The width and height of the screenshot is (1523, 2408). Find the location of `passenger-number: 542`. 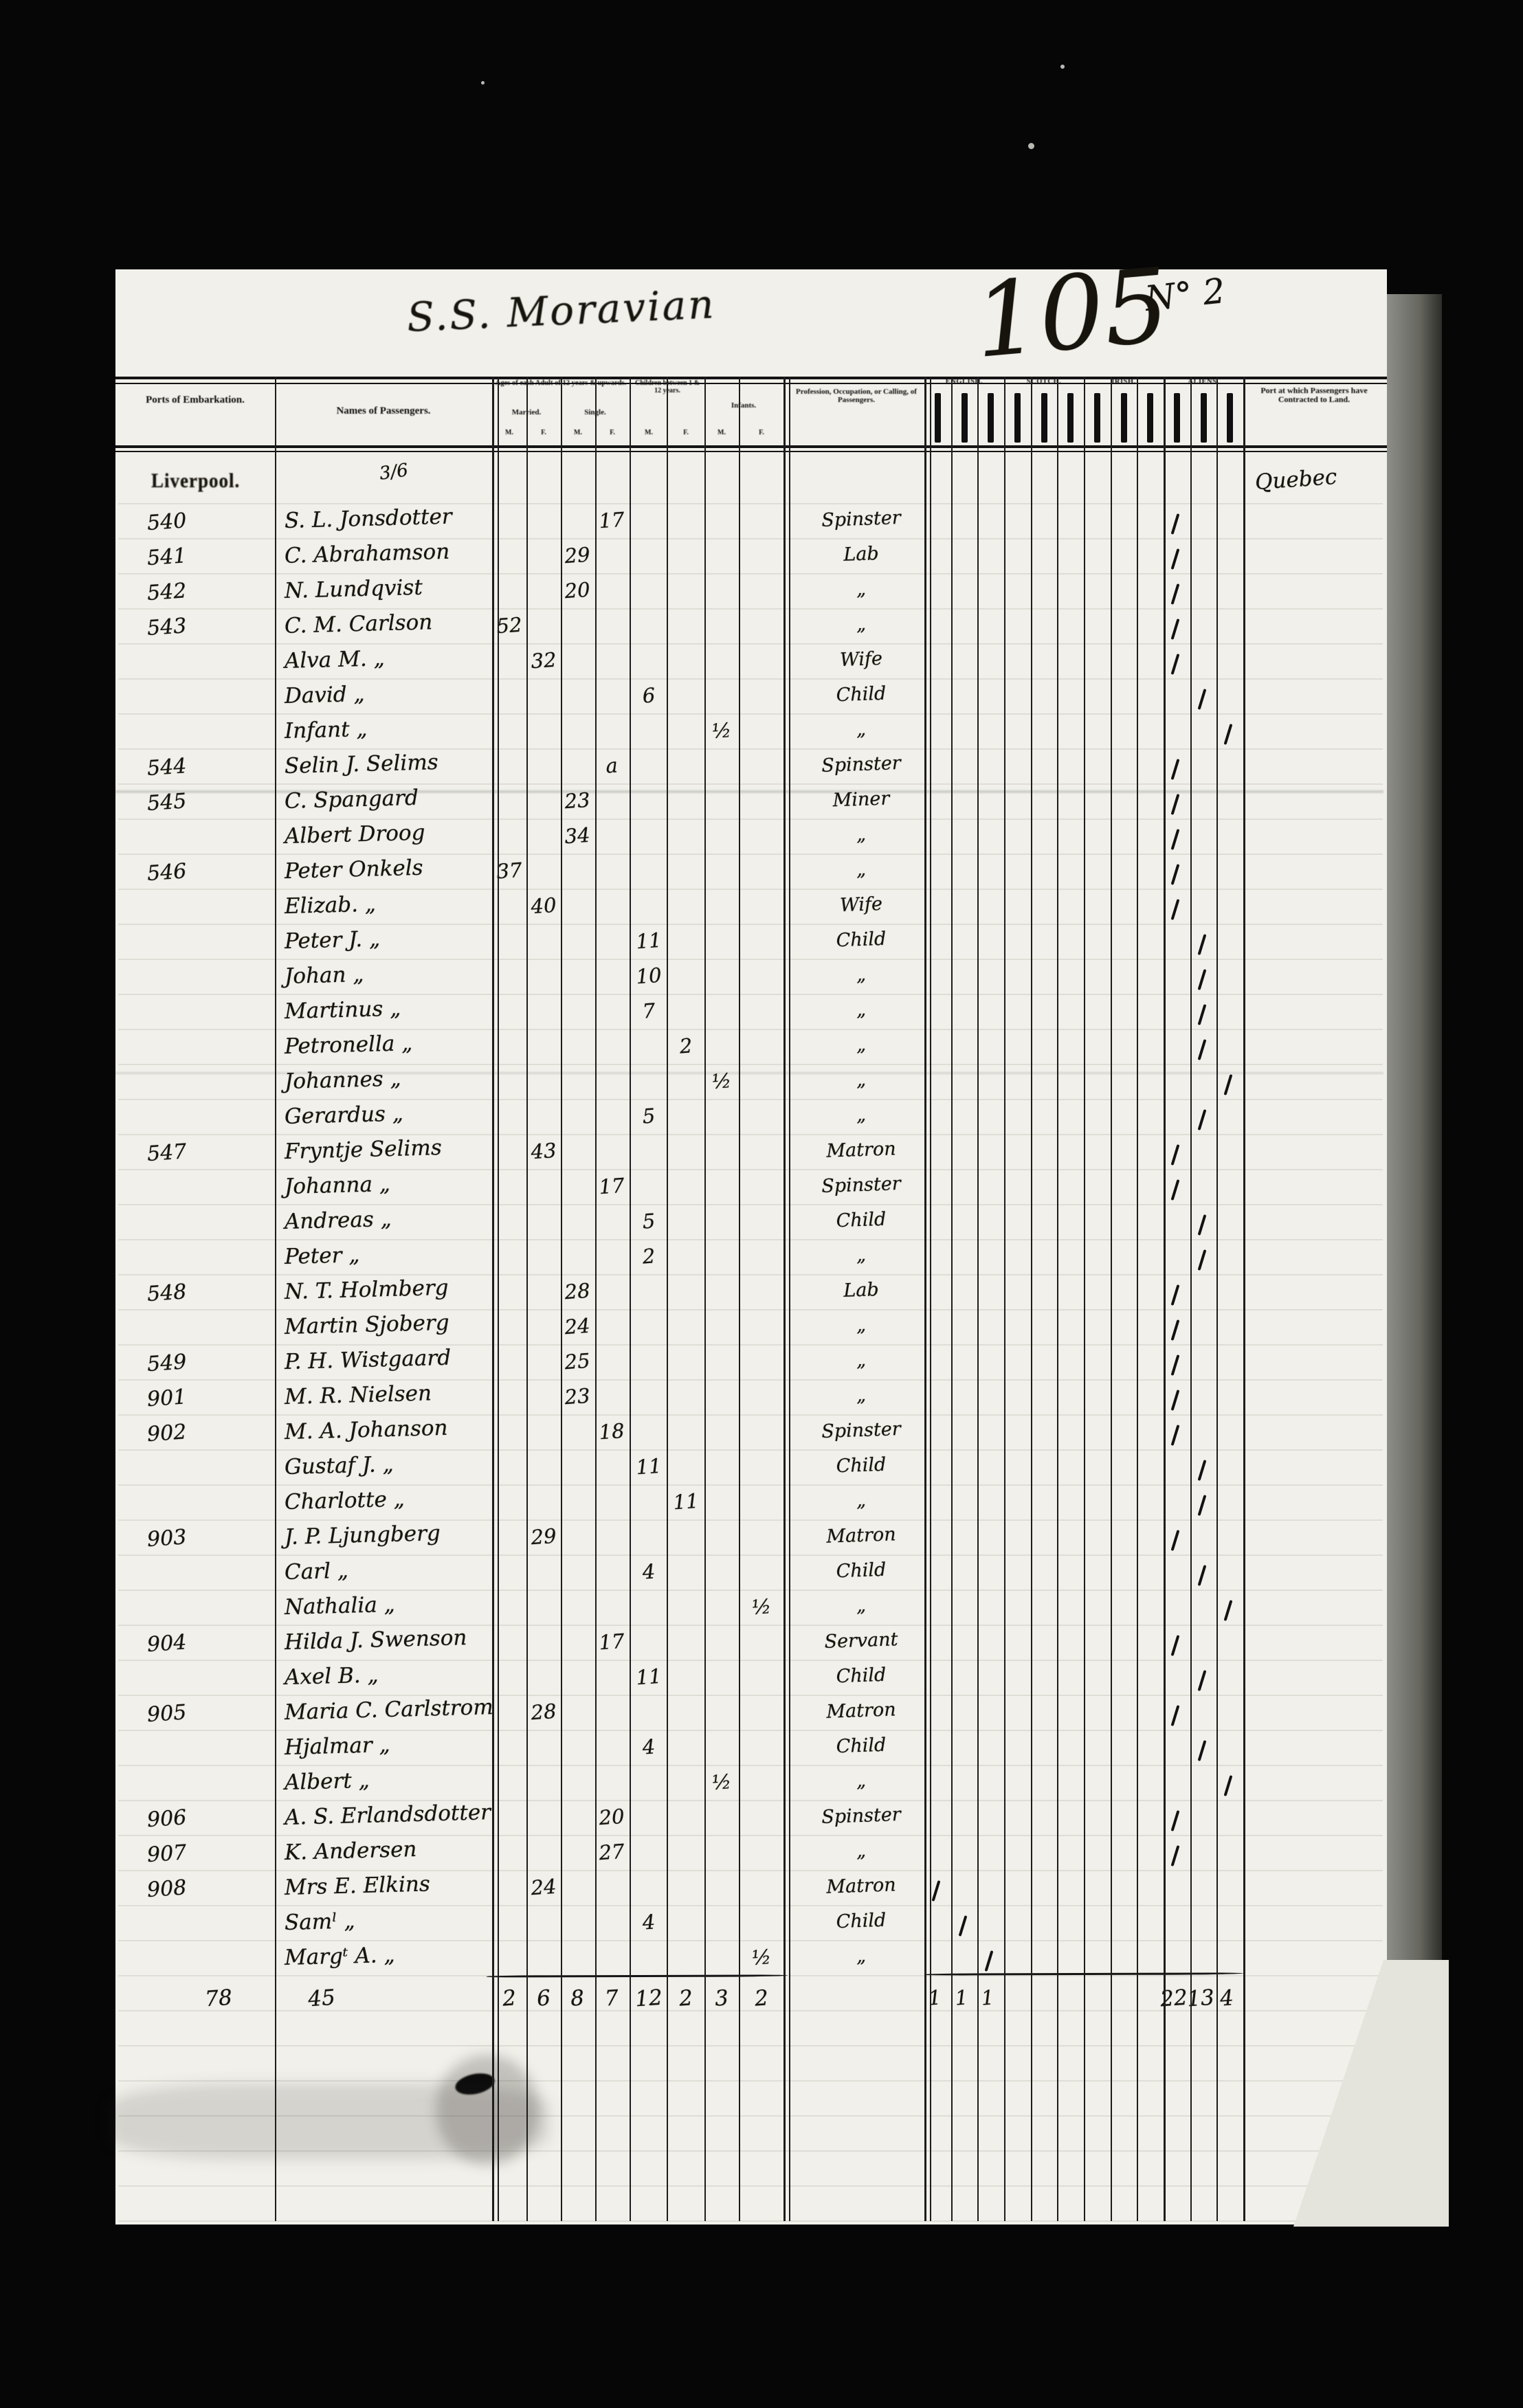

passenger-number: 542 is located at coordinates (167, 592).